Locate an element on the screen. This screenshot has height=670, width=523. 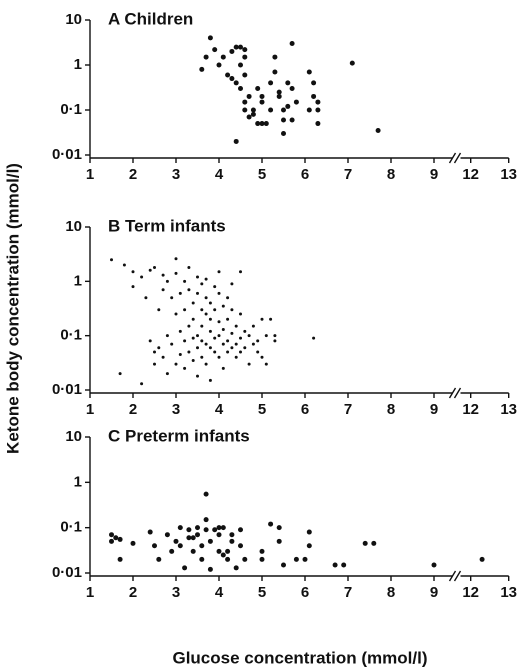
y-tick-label: 1 is located at coordinates (78, 481).